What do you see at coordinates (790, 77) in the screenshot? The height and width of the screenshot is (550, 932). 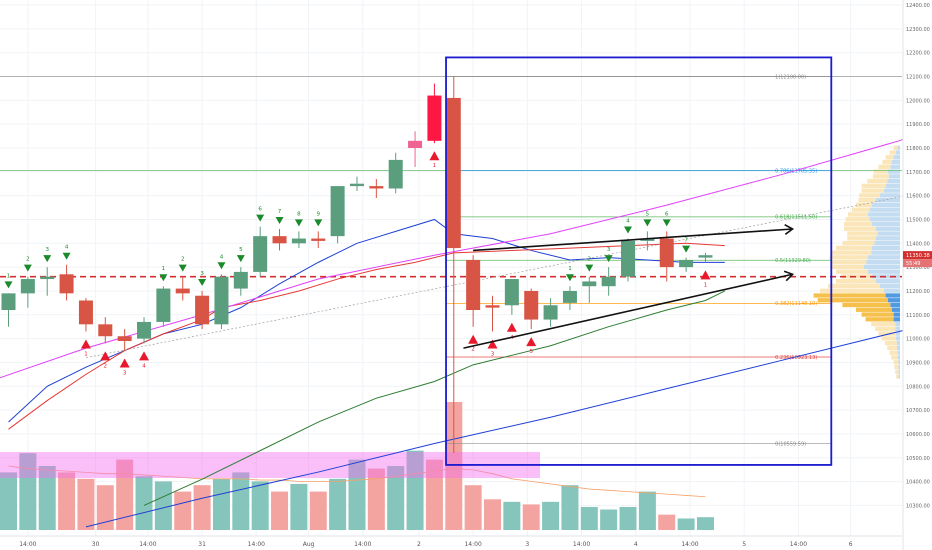 I see `fib-level-label: 1(12100.00)` at bounding box center [790, 77].